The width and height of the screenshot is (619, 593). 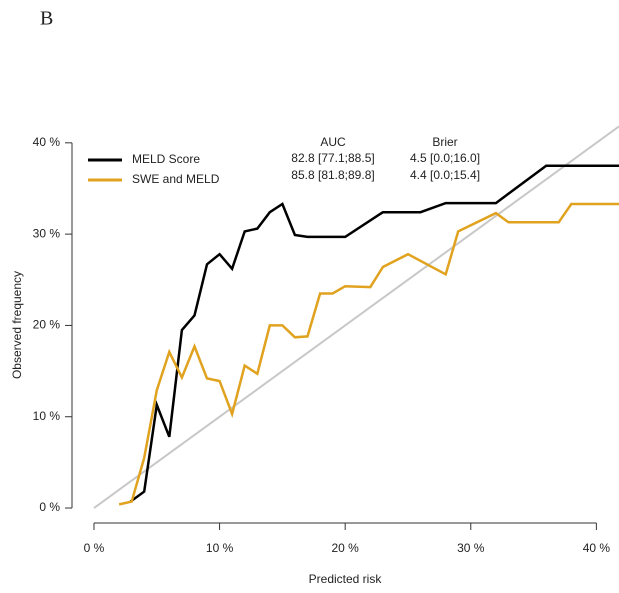 What do you see at coordinates (47, 416) in the screenshot?
I see `y-tick-label: 10 %` at bounding box center [47, 416].